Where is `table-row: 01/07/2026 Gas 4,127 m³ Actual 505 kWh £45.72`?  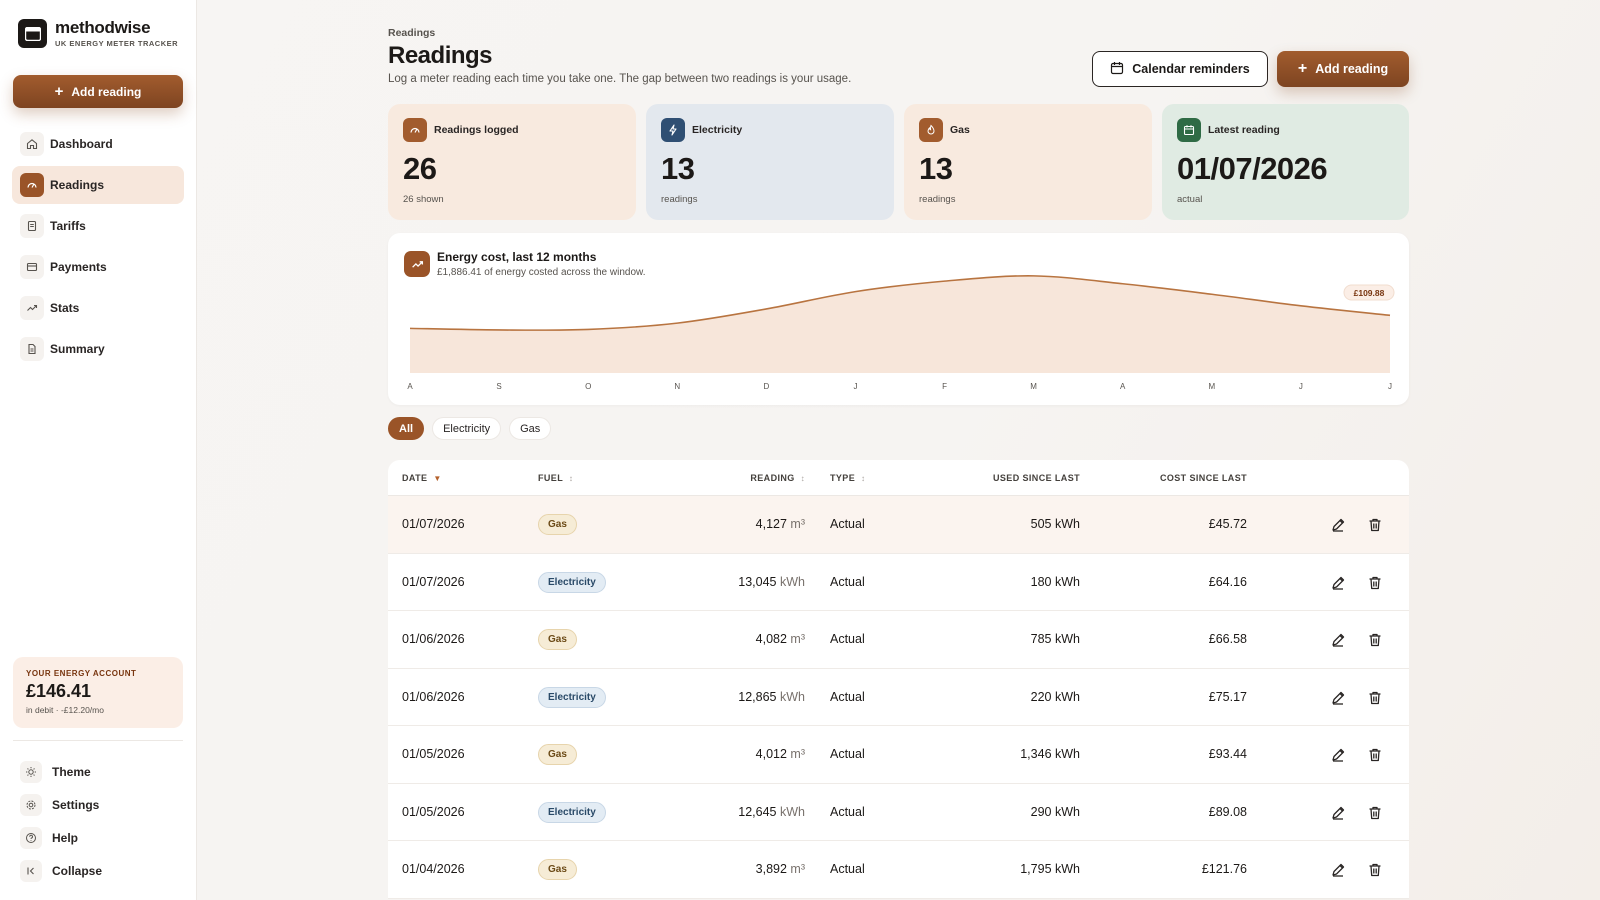 table-row: 01/07/2026 Gas 4,127 m³ Actual 505 kWh £45.72 is located at coordinates (898, 525).